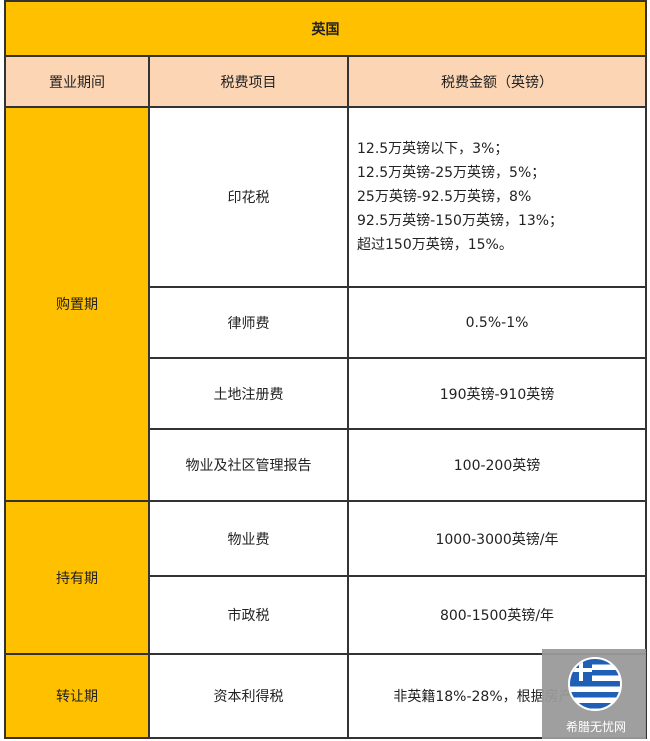  What do you see at coordinates (77, 81) in the screenshot?
I see `header-period: 置业期间` at bounding box center [77, 81].